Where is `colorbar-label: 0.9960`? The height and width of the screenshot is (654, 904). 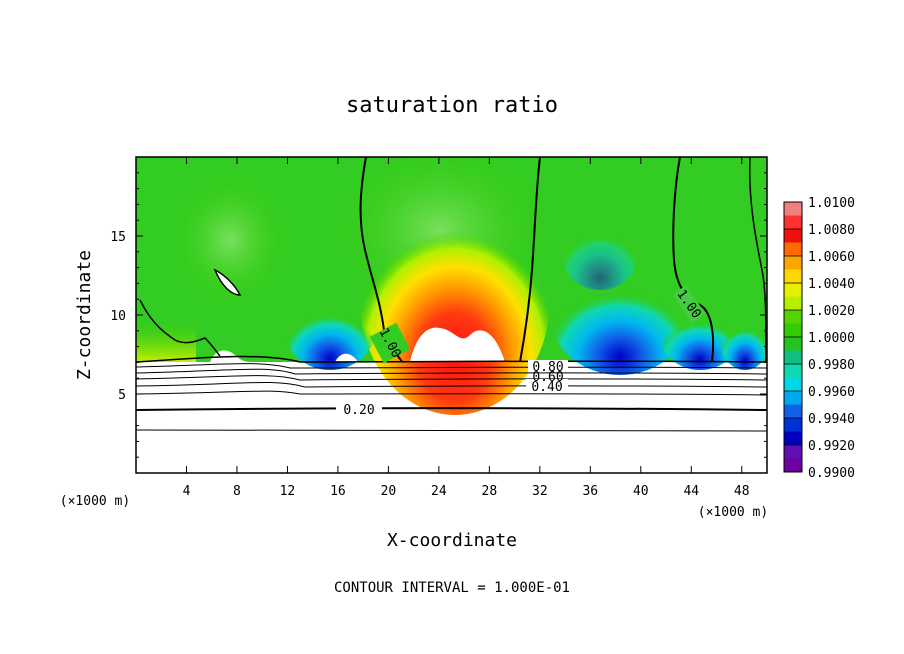 colorbar-label: 0.9960 is located at coordinates (831, 392).